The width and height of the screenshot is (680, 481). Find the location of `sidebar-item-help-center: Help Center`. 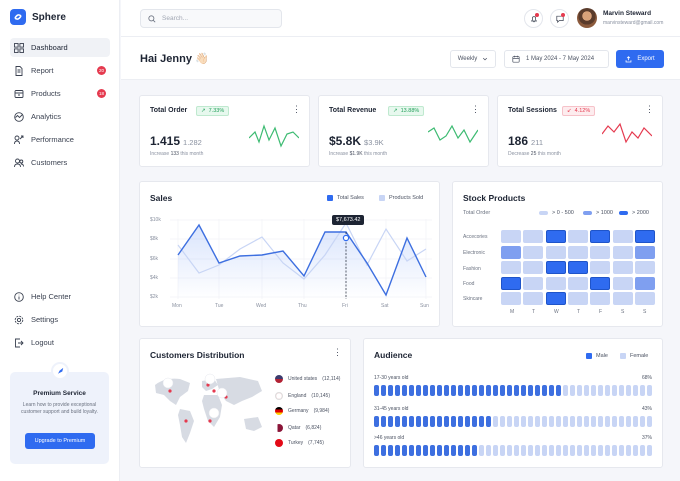

sidebar-item-help-center: Help Center is located at coordinates (60, 296).